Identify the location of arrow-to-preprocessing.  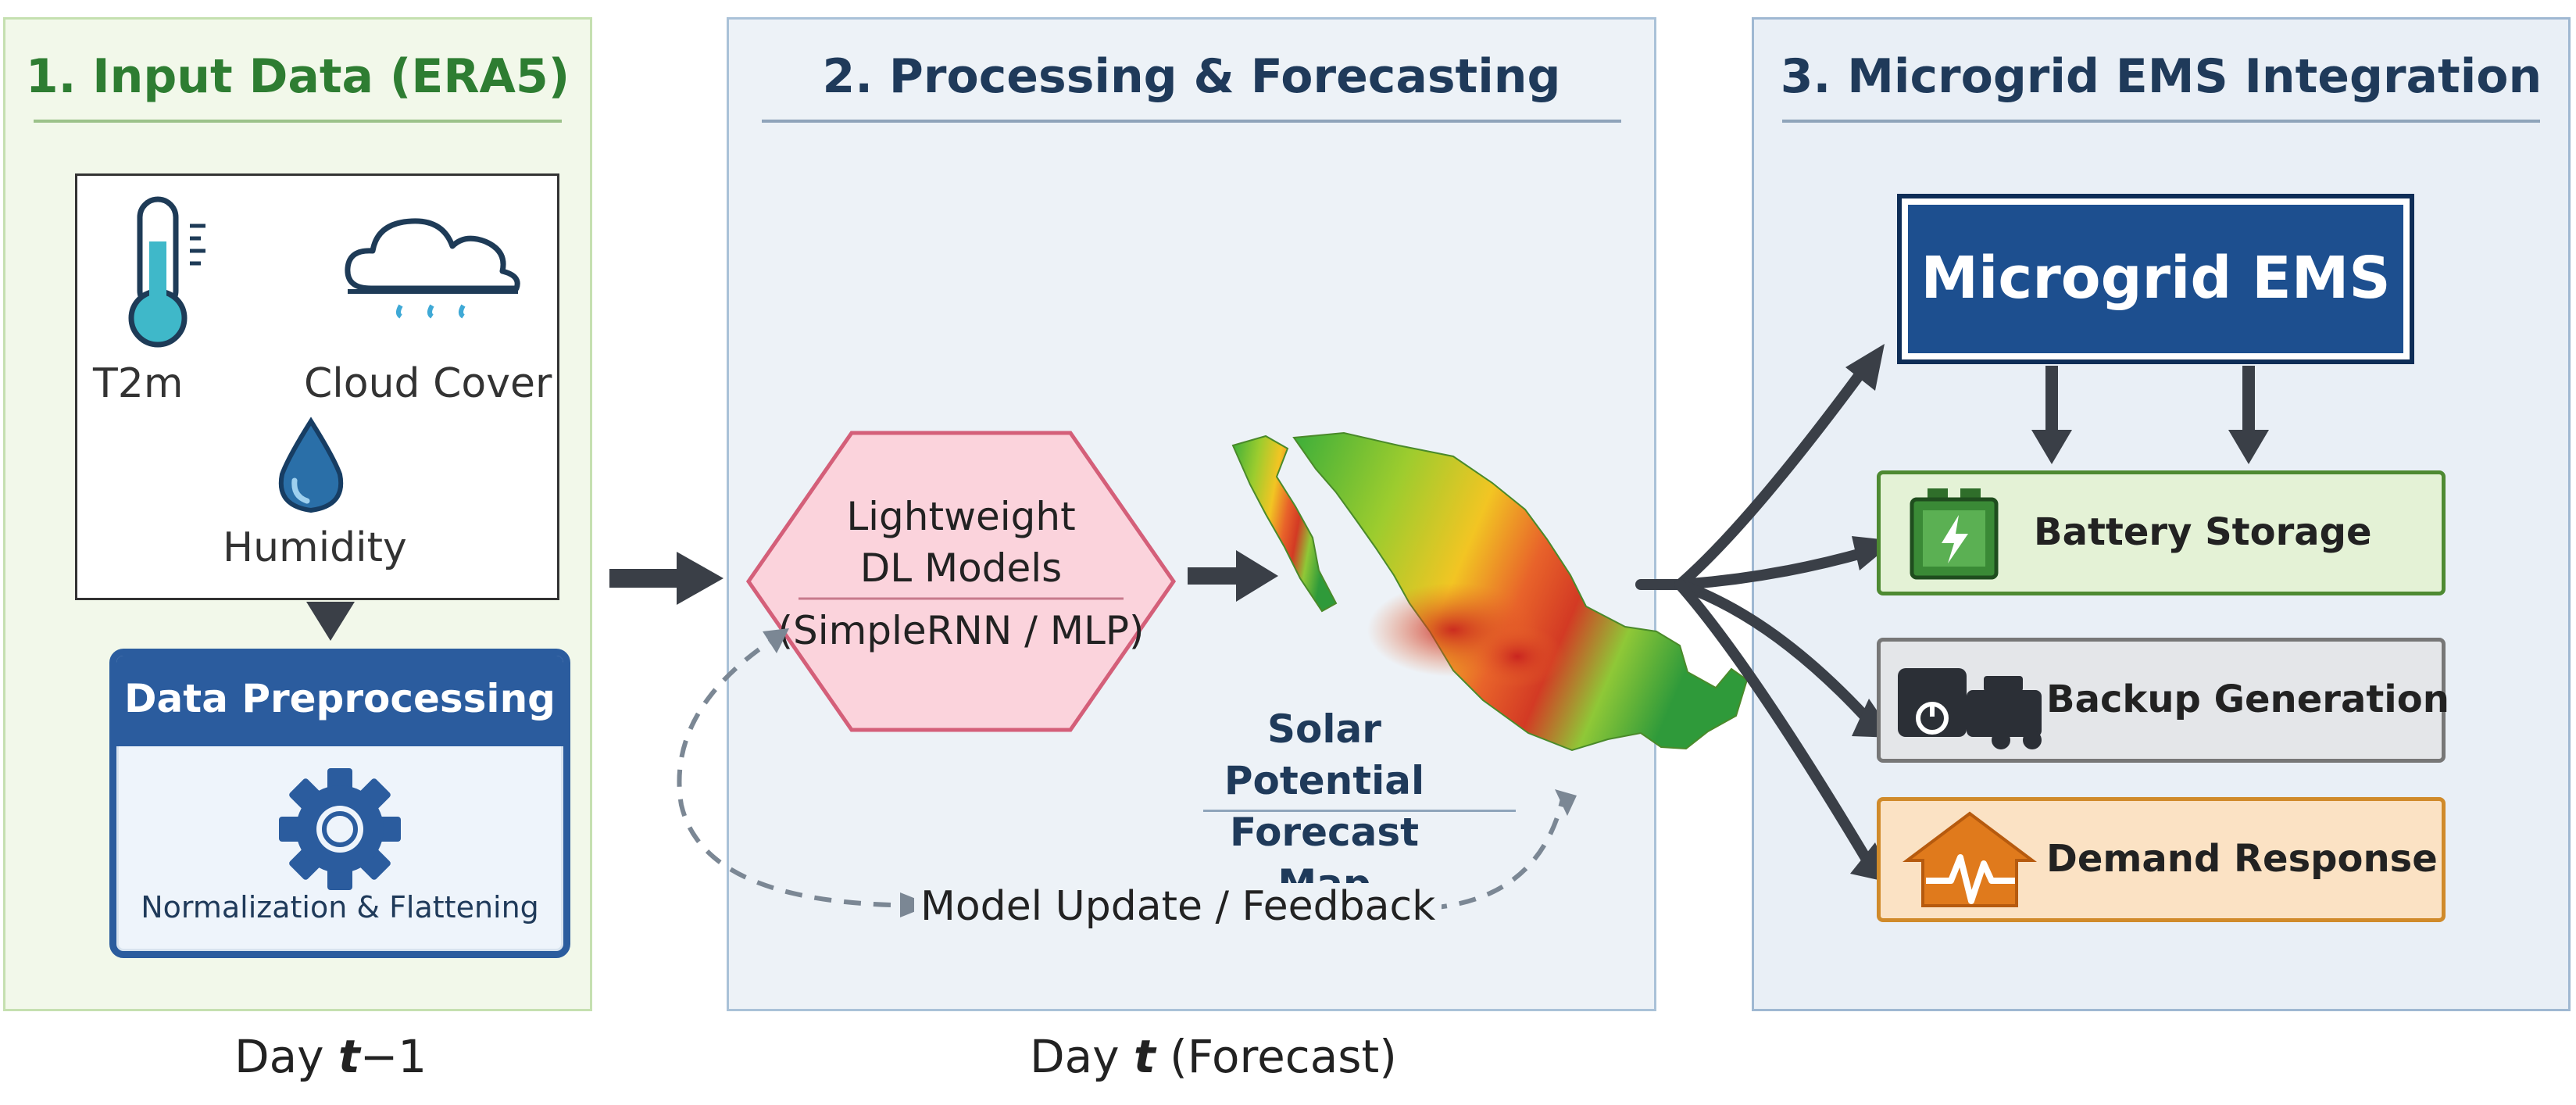
(331, 621).